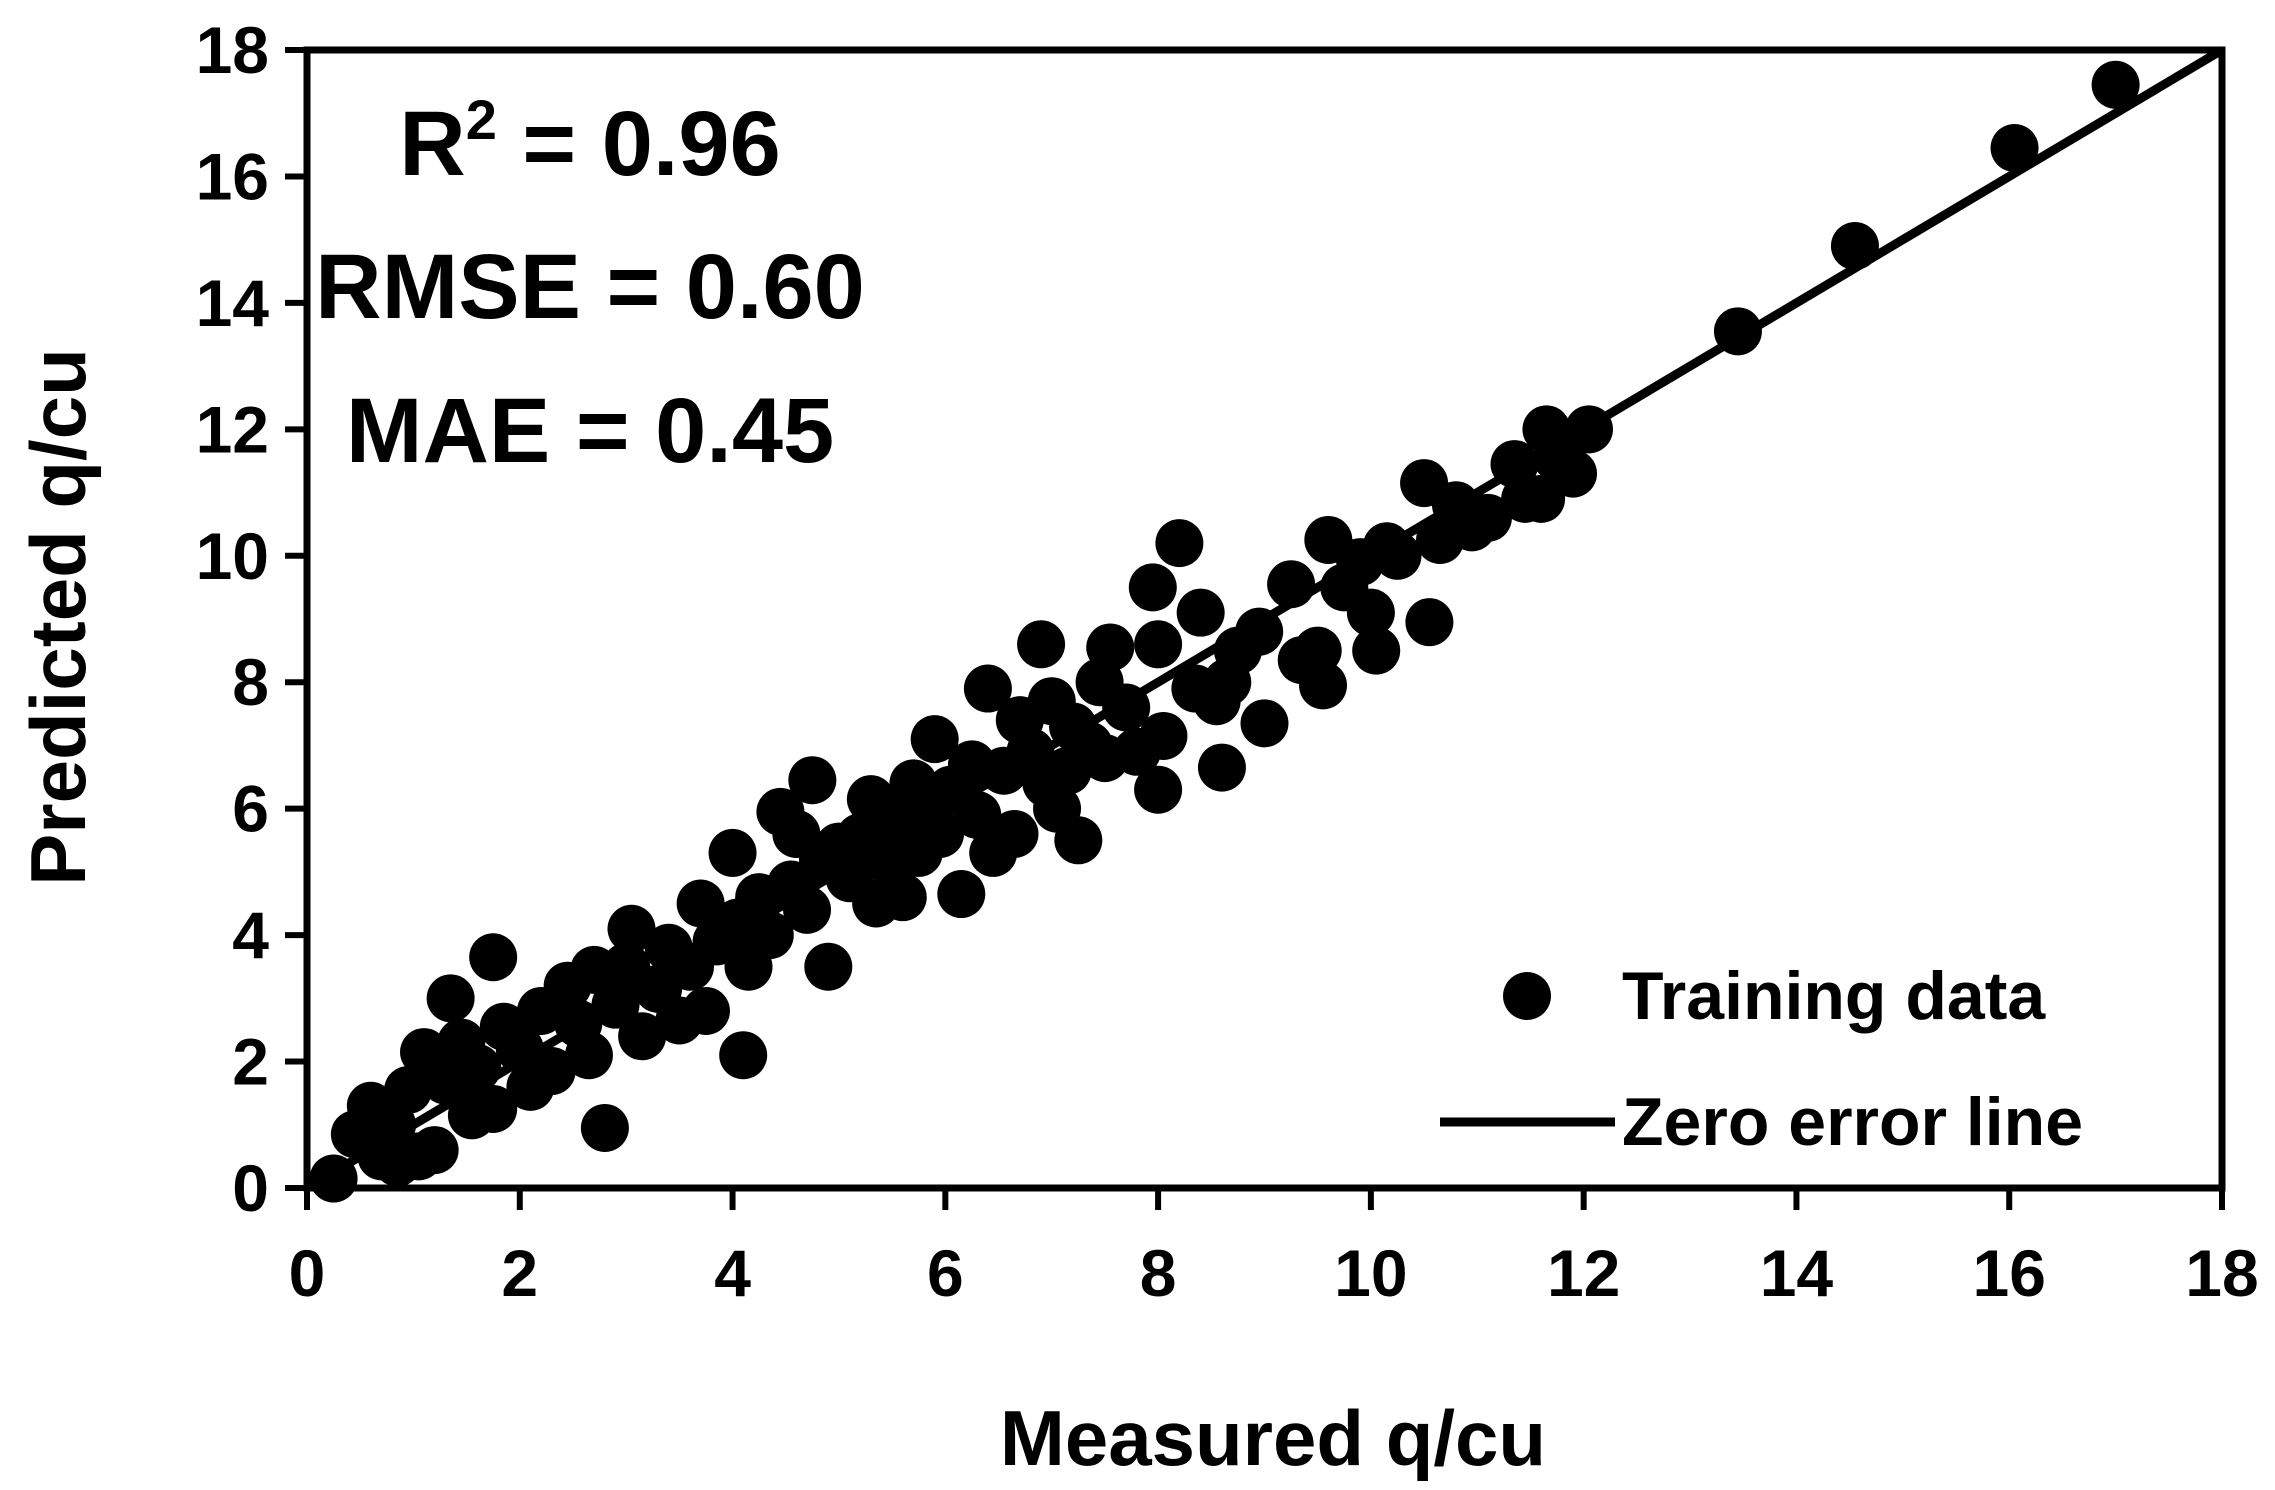 Image resolution: width=2275 pixels, height=1490 pixels. I want to click on y-tick-label: 4, so click(250, 935).